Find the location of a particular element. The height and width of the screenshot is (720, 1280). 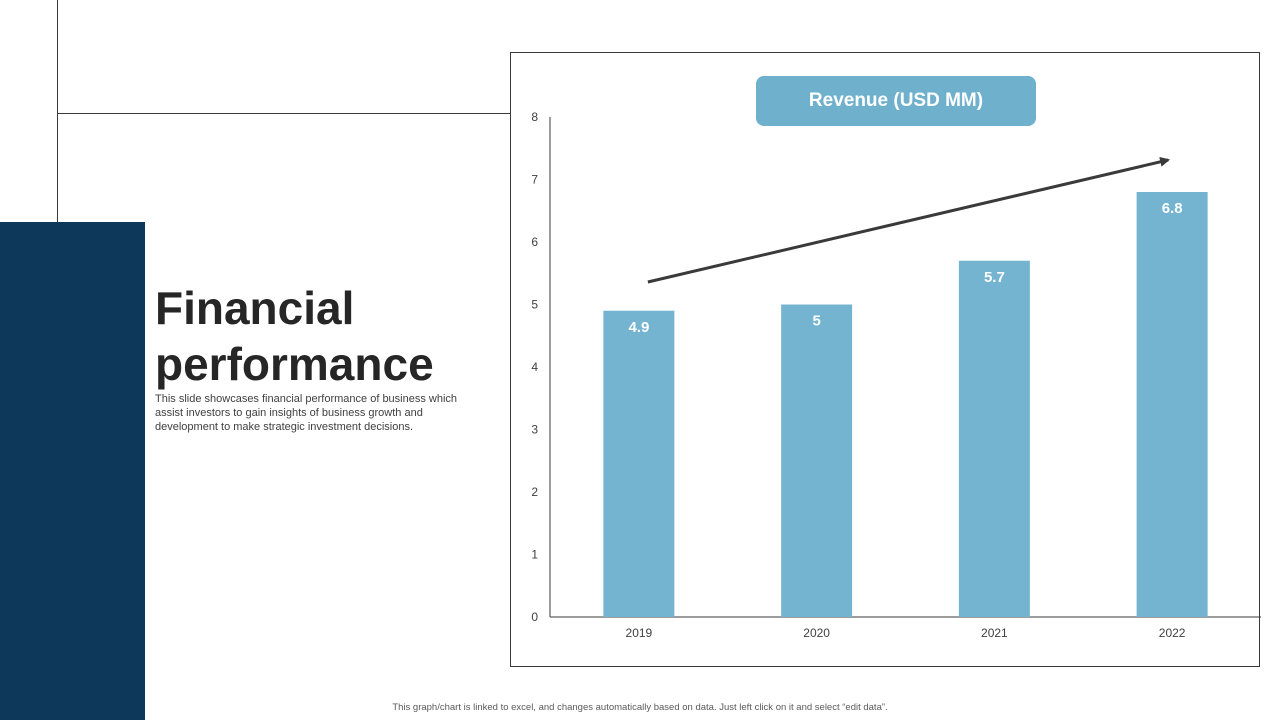

y-tick-label: 0 is located at coordinates (534, 617).